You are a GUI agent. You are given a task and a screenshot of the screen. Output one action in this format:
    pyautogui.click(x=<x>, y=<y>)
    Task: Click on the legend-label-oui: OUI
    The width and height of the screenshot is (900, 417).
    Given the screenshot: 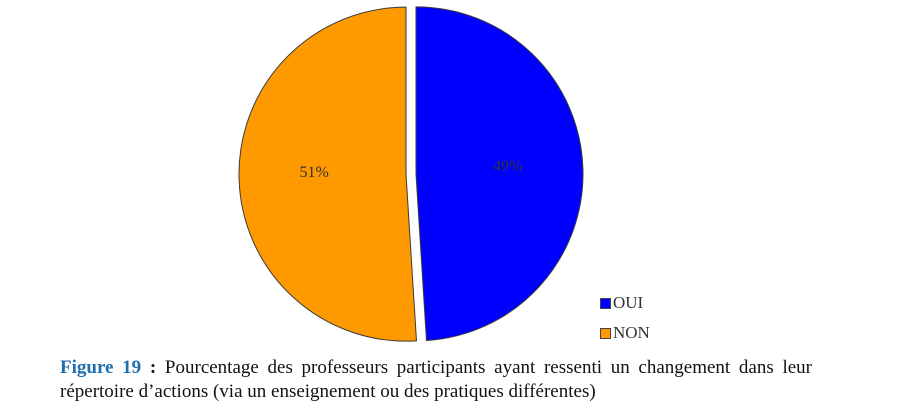 What is the action you would take?
    pyautogui.click(x=628, y=302)
    